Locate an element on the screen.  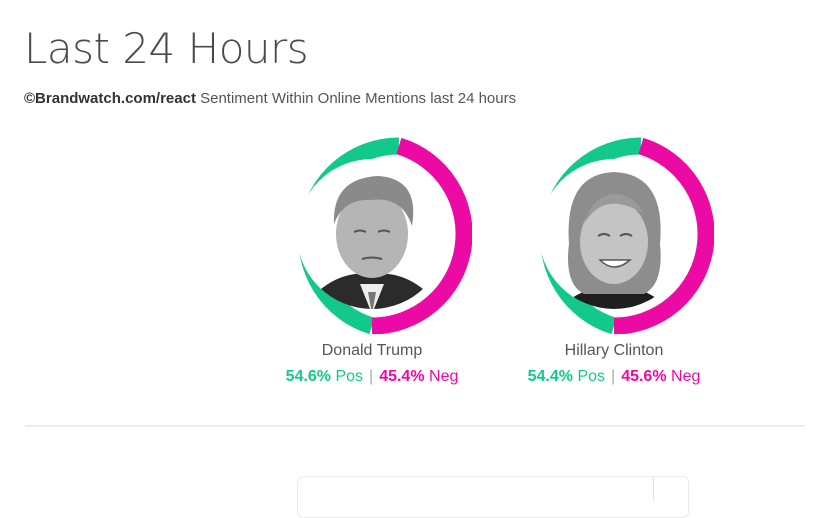
embed-box is located at coordinates (493, 497).